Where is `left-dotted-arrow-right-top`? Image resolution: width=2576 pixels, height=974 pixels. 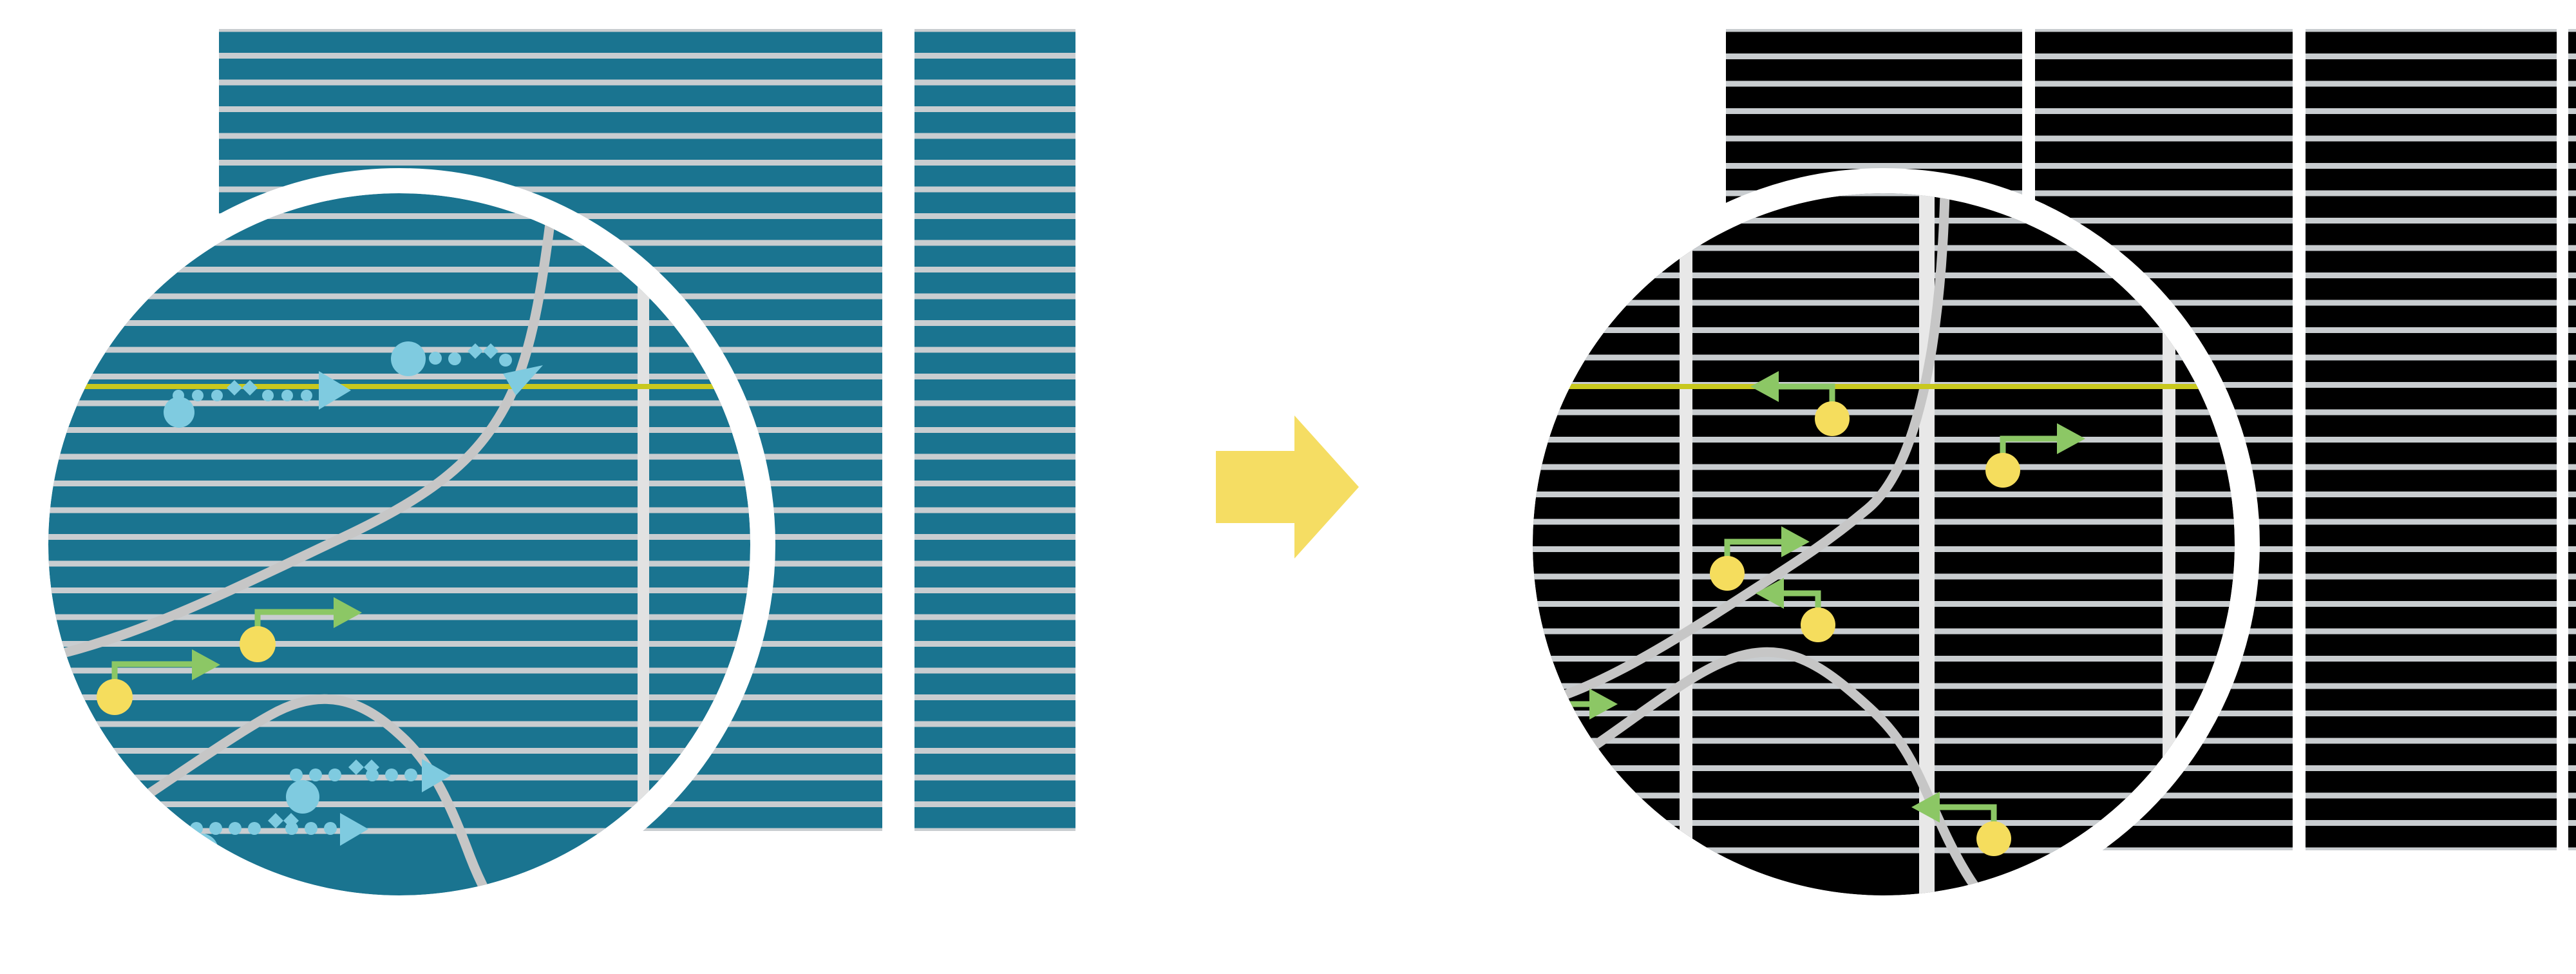
left-dotted-arrow-right-top is located at coordinates (257, 399).